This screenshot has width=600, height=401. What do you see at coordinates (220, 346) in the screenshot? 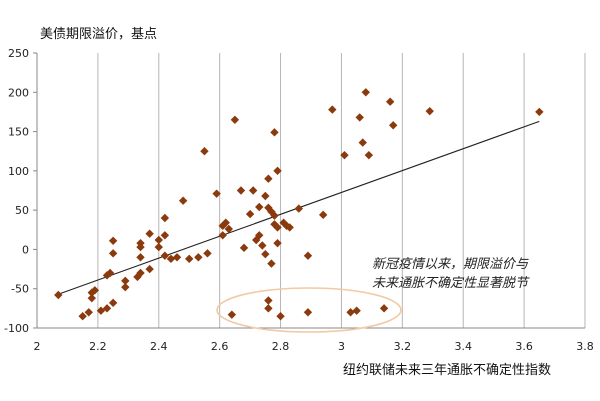
I see `x-tick-label: 2.6` at bounding box center [220, 346].